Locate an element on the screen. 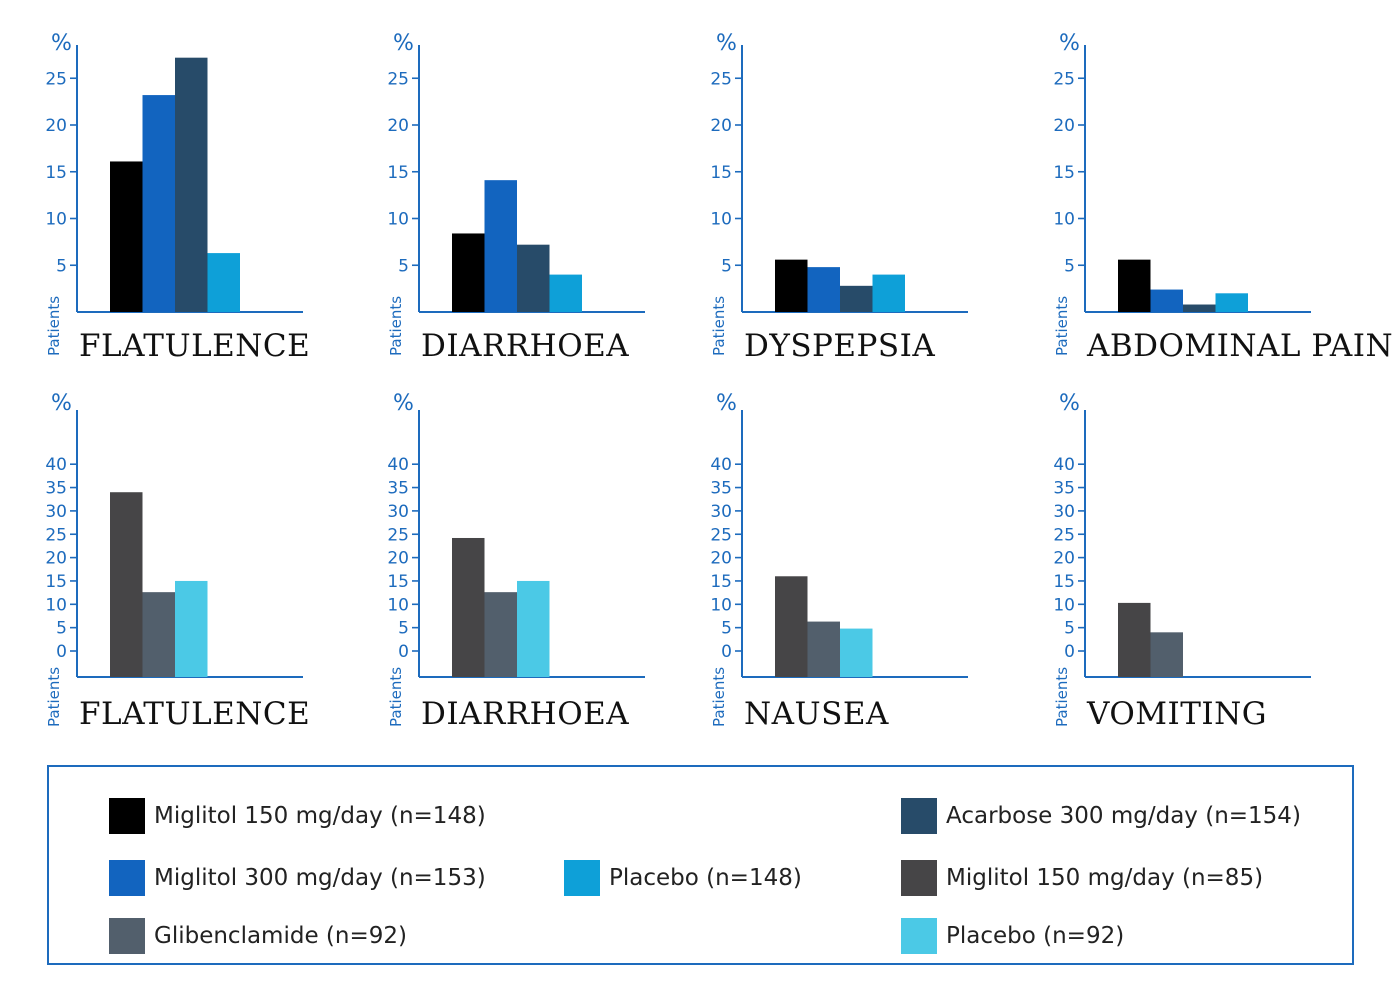  legend-label: Miglitol 150 mg/day (n=148) is located at coordinates (320, 816).